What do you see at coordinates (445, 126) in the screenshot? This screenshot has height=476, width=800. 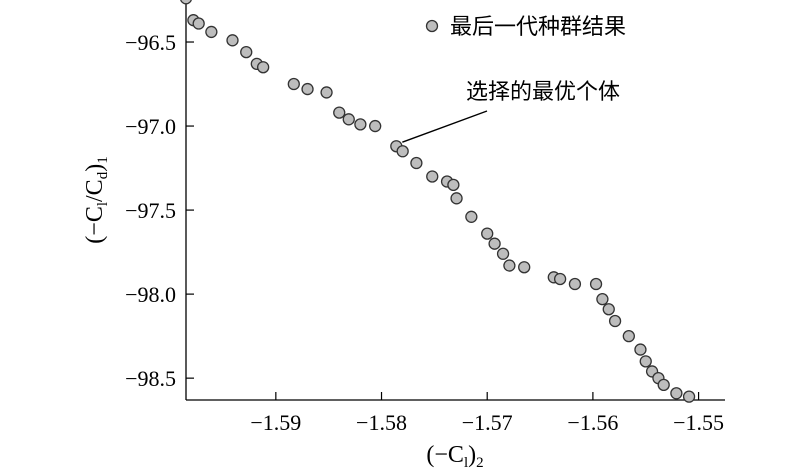 I see `annotation-pointer-line` at bounding box center [445, 126].